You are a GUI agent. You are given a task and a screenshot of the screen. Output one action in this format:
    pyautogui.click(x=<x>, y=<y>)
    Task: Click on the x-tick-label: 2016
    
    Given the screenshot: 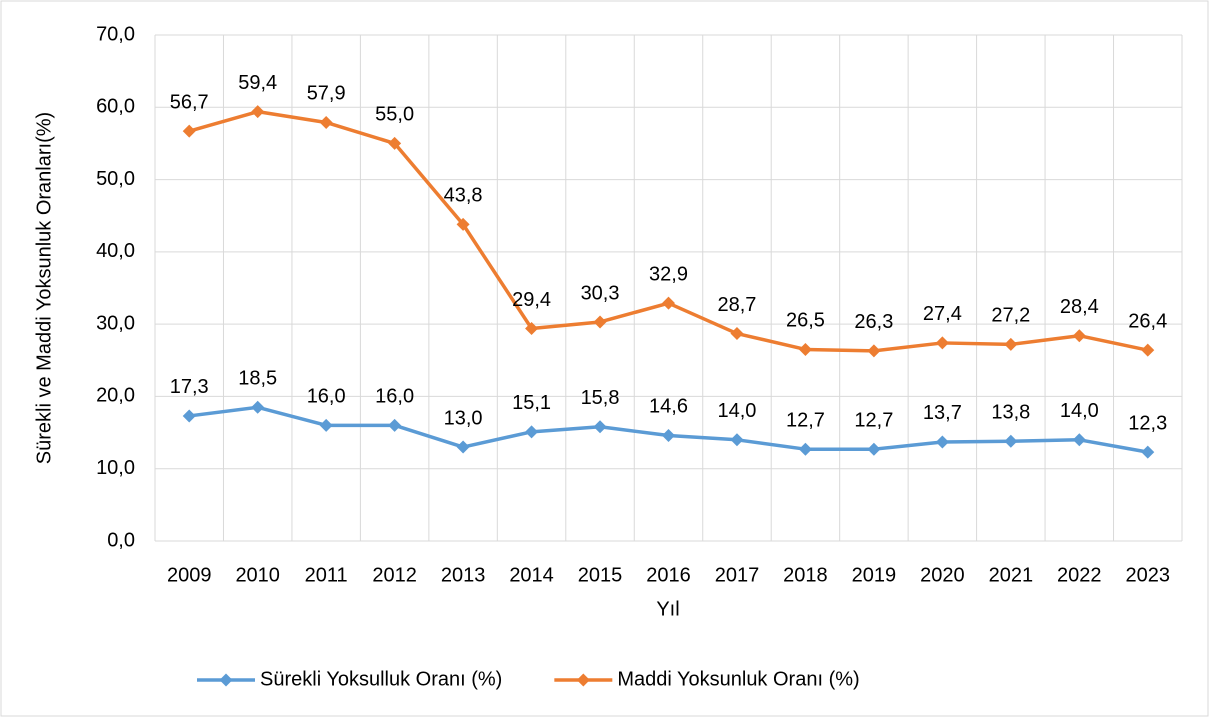 What is the action you would take?
    pyautogui.click(x=668, y=575)
    